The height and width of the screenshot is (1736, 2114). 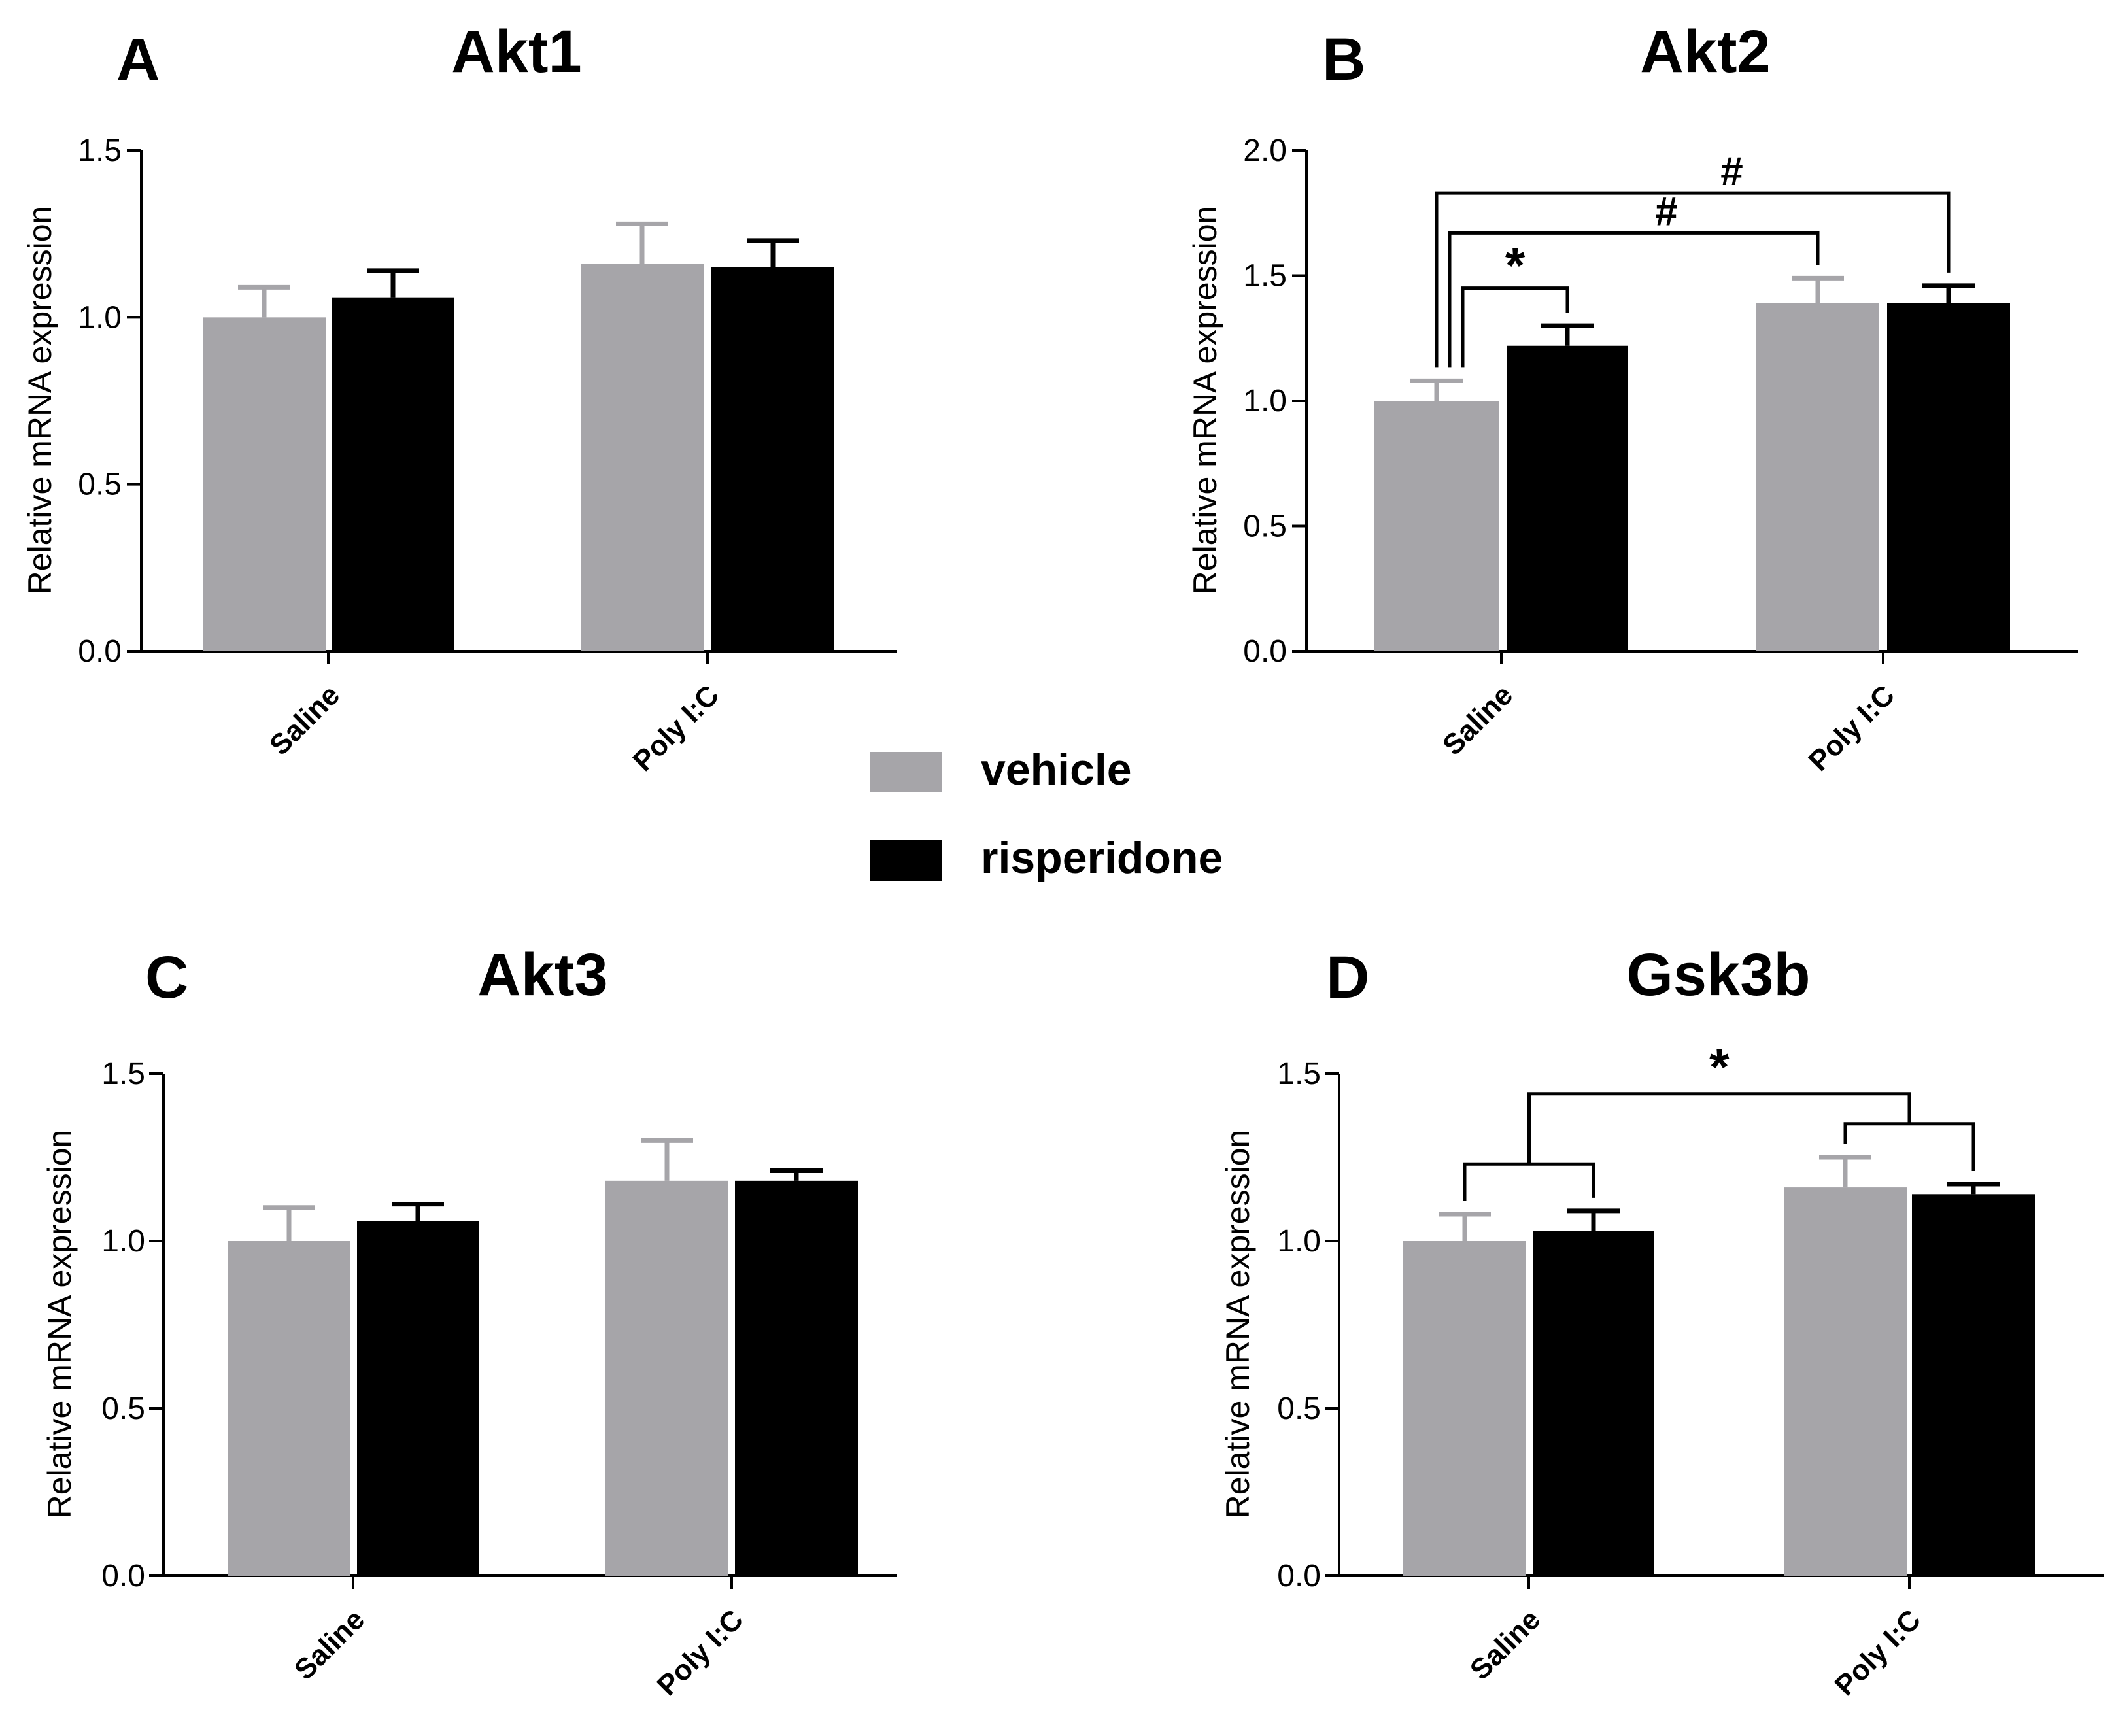 I want to click on panel-b-bar-poly-i-c-risperidone, so click(x=1948, y=477).